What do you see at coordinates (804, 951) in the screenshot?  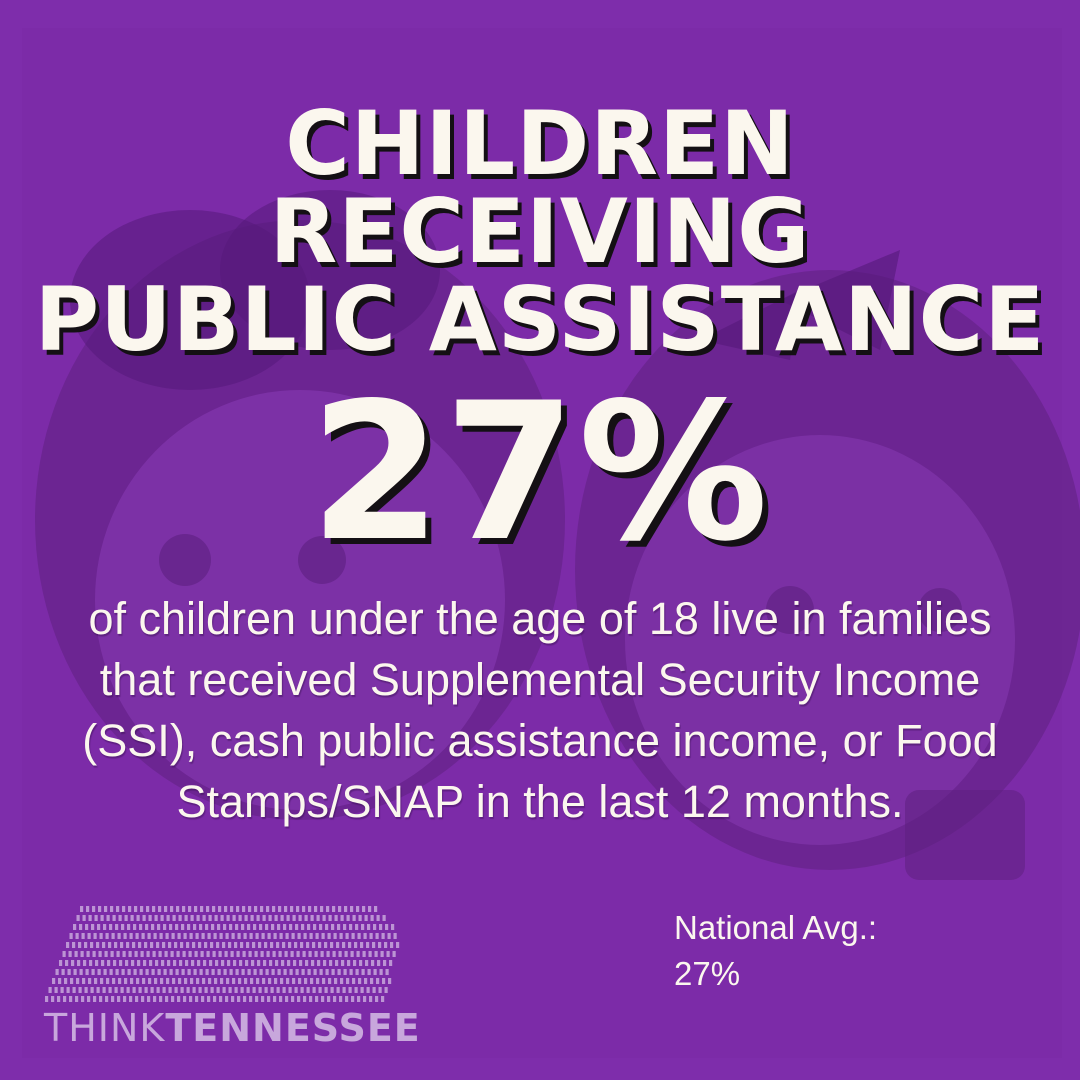 I see `national-average: National Avg.: 27%` at bounding box center [804, 951].